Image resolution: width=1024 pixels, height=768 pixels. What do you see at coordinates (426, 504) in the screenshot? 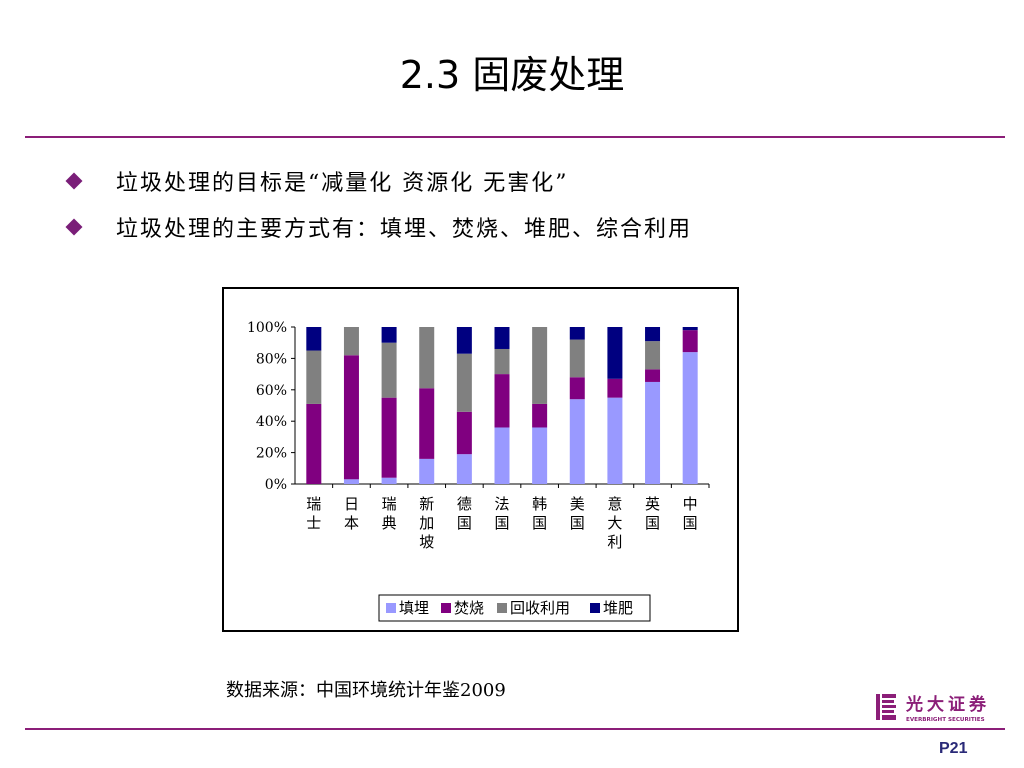
I see `x-tick-label: 新` at bounding box center [426, 504].